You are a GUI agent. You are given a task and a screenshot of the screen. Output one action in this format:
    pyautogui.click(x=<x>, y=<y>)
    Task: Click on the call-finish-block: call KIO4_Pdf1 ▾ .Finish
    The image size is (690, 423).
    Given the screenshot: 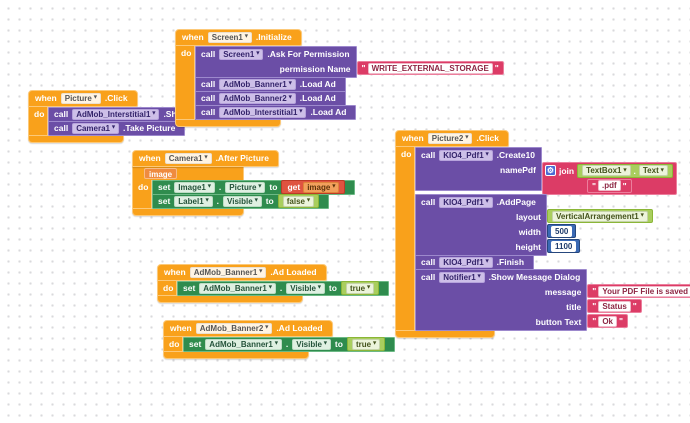 What is the action you would take?
    pyautogui.click(x=475, y=262)
    